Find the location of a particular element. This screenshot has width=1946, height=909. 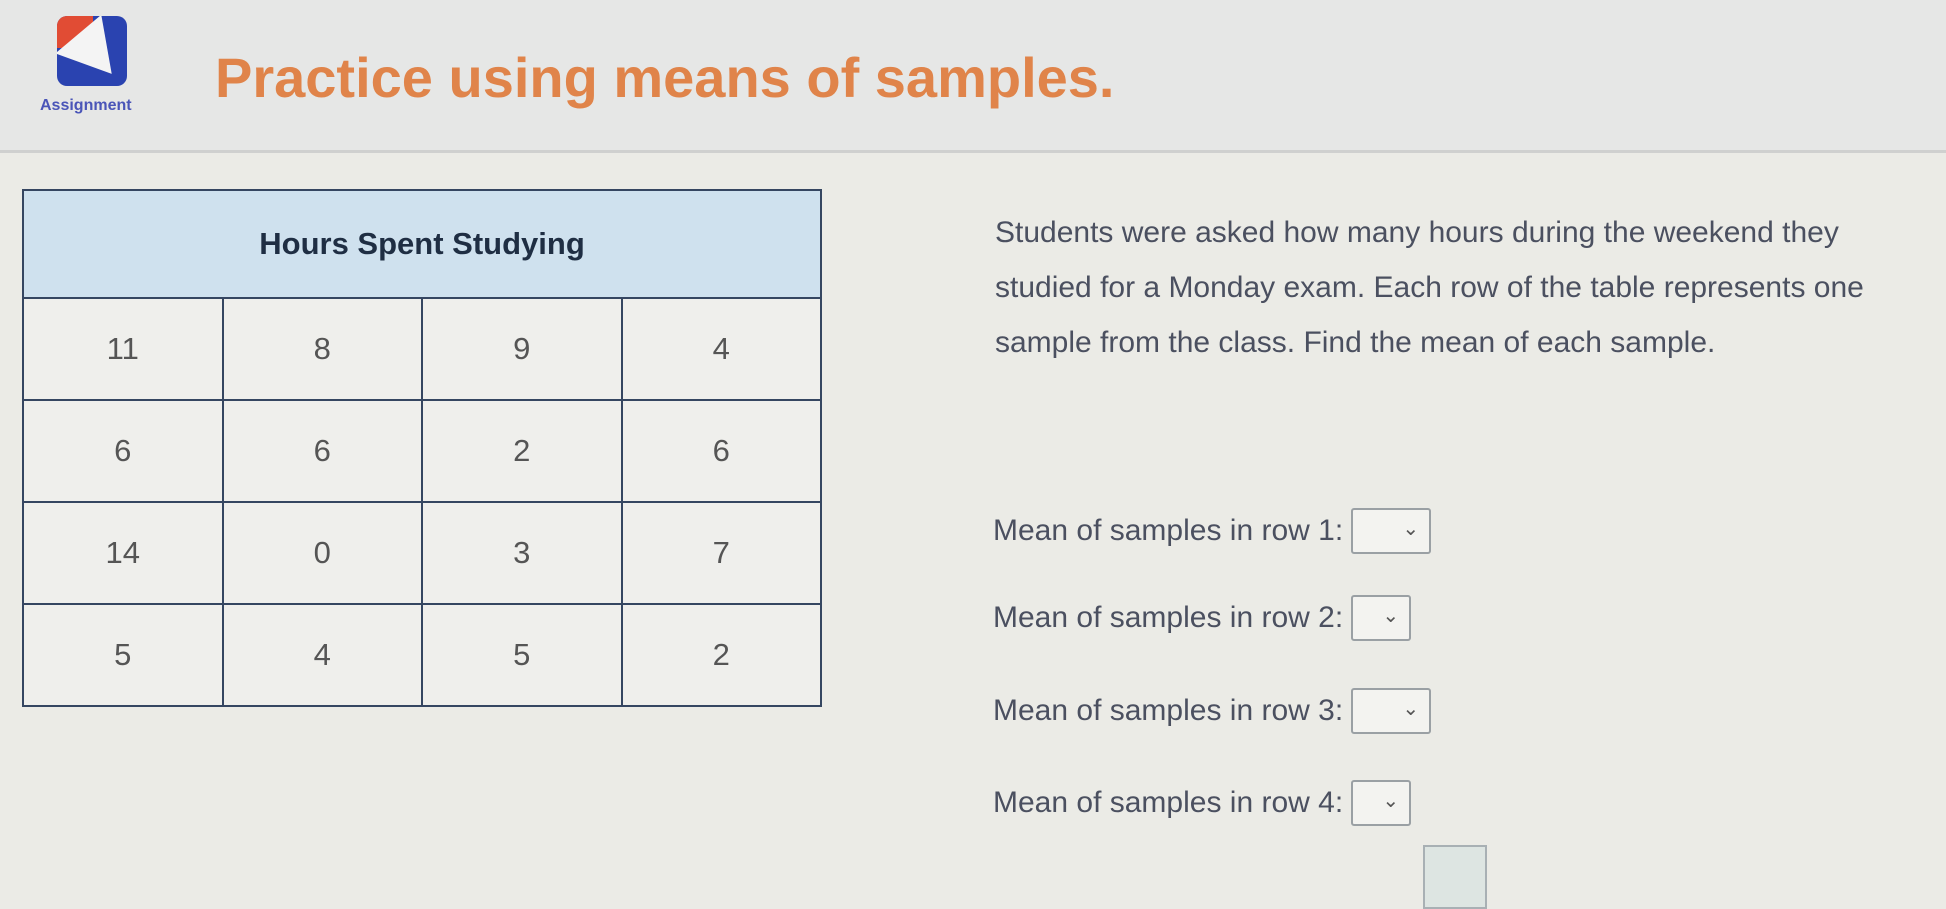

mean-label: Mean of samples in row 1: is located at coordinates (1168, 530).